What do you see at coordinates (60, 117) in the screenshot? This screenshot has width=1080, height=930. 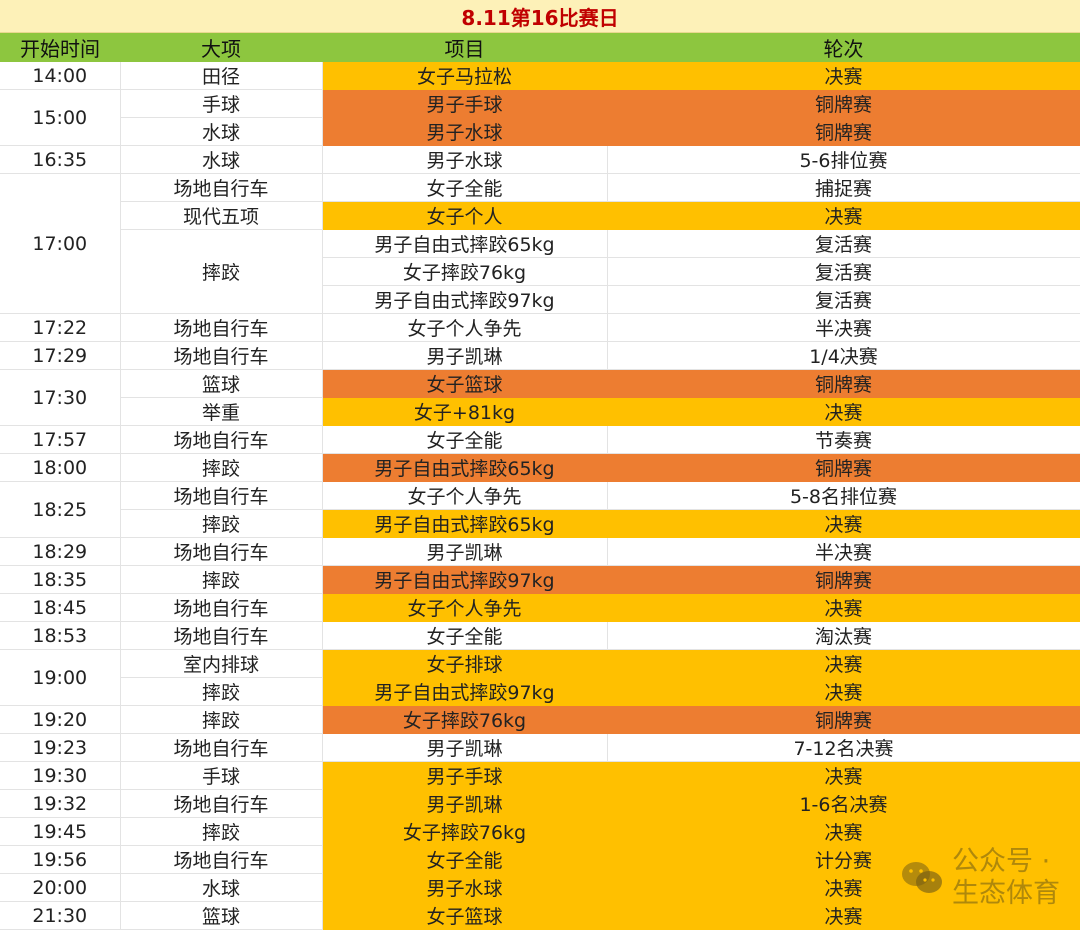 I see `start-time-cell: 15:00` at bounding box center [60, 117].